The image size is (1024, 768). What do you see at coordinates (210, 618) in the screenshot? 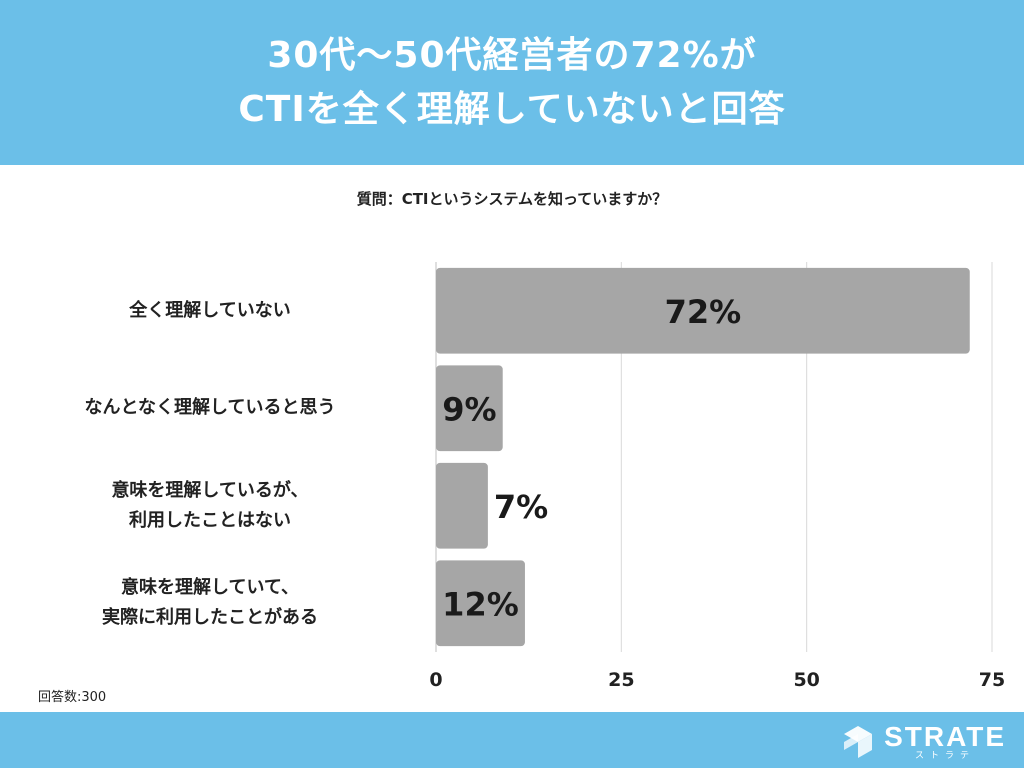
I see `category-label-line: 実際に利用したことがある` at bounding box center [210, 618].